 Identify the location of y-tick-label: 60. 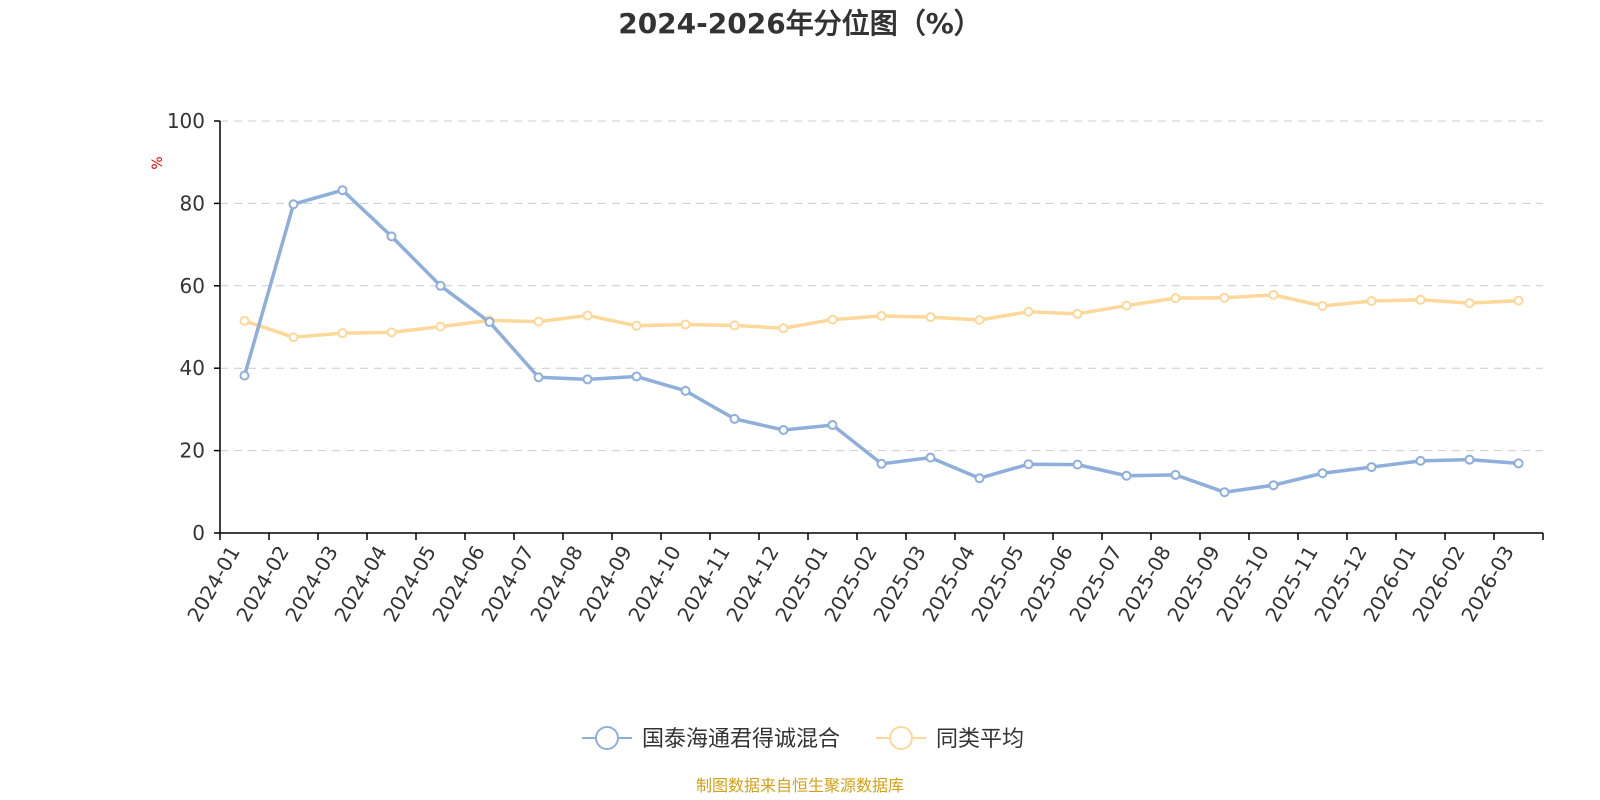
(192, 286).